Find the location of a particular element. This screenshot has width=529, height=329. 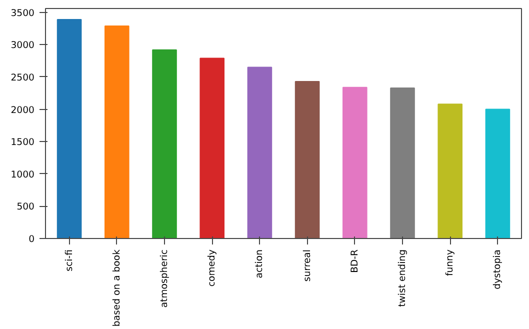

x-tick-label: action is located at coordinates (260, 263).